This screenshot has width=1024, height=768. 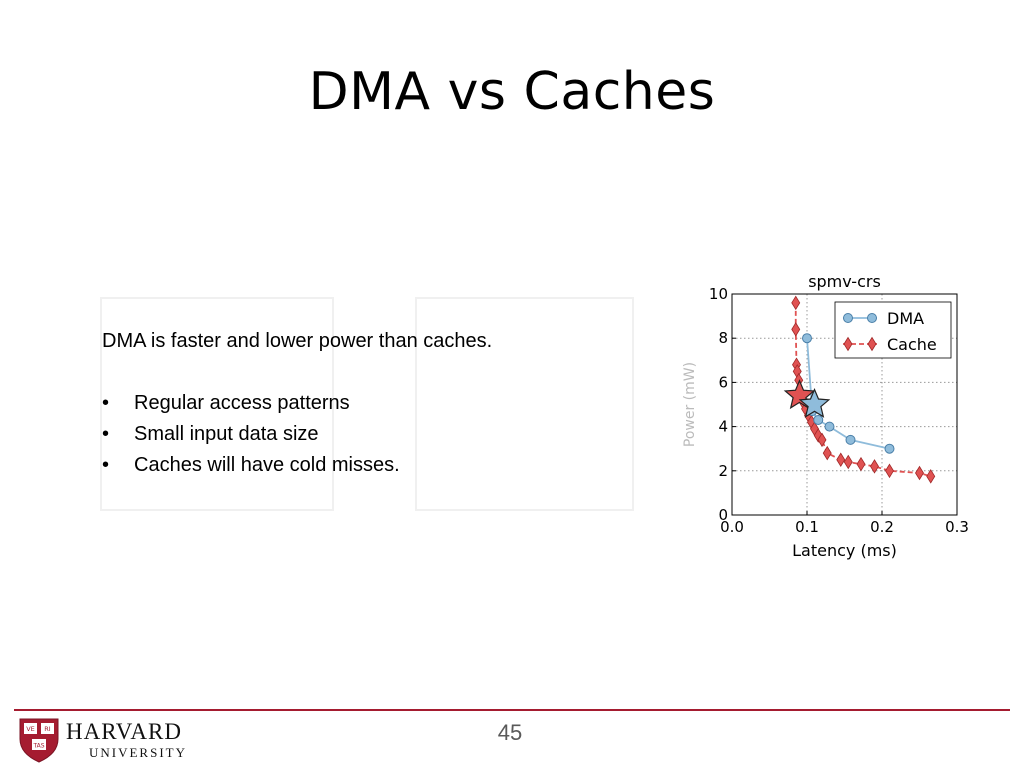 What do you see at coordinates (39, 740) in the screenshot?
I see `harvard-shield-icon: VE RI TAS` at bounding box center [39, 740].